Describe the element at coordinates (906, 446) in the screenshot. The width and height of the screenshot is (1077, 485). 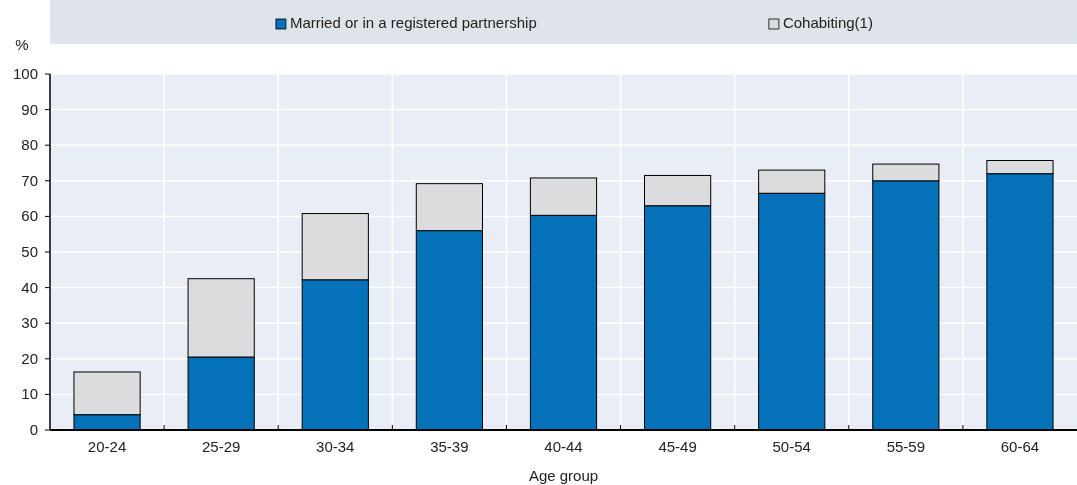
I see `x-tick-label: 55-59` at that location.